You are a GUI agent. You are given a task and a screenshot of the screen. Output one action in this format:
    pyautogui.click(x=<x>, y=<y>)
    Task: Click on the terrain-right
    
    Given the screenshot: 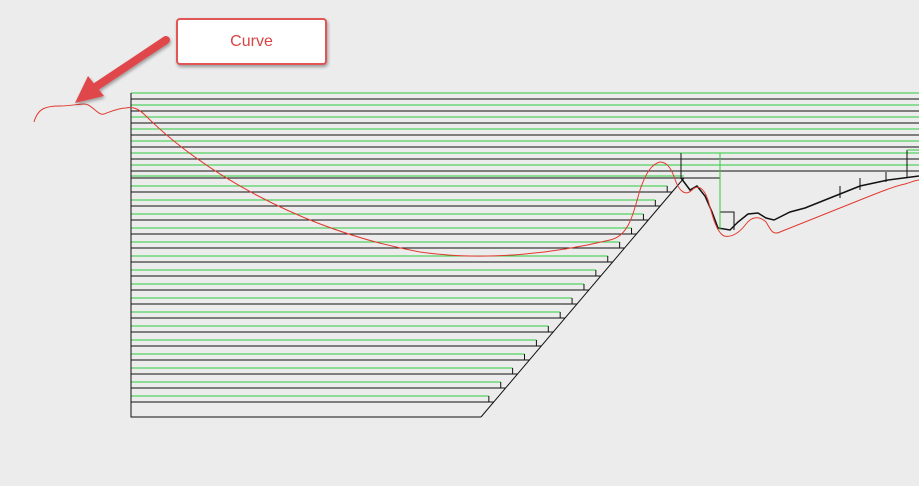 What is the action you would take?
    pyautogui.click(x=799, y=190)
    